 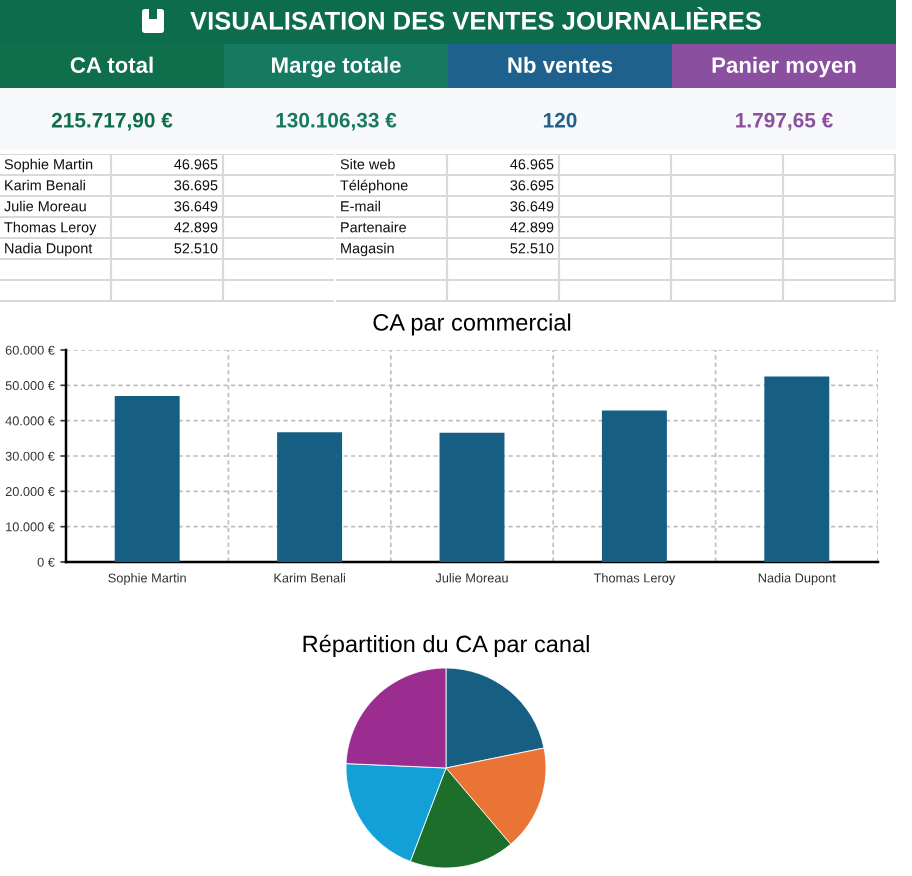 What do you see at coordinates (112, 121) in the screenshot?
I see `text: 215.717,90 €` at bounding box center [112, 121].